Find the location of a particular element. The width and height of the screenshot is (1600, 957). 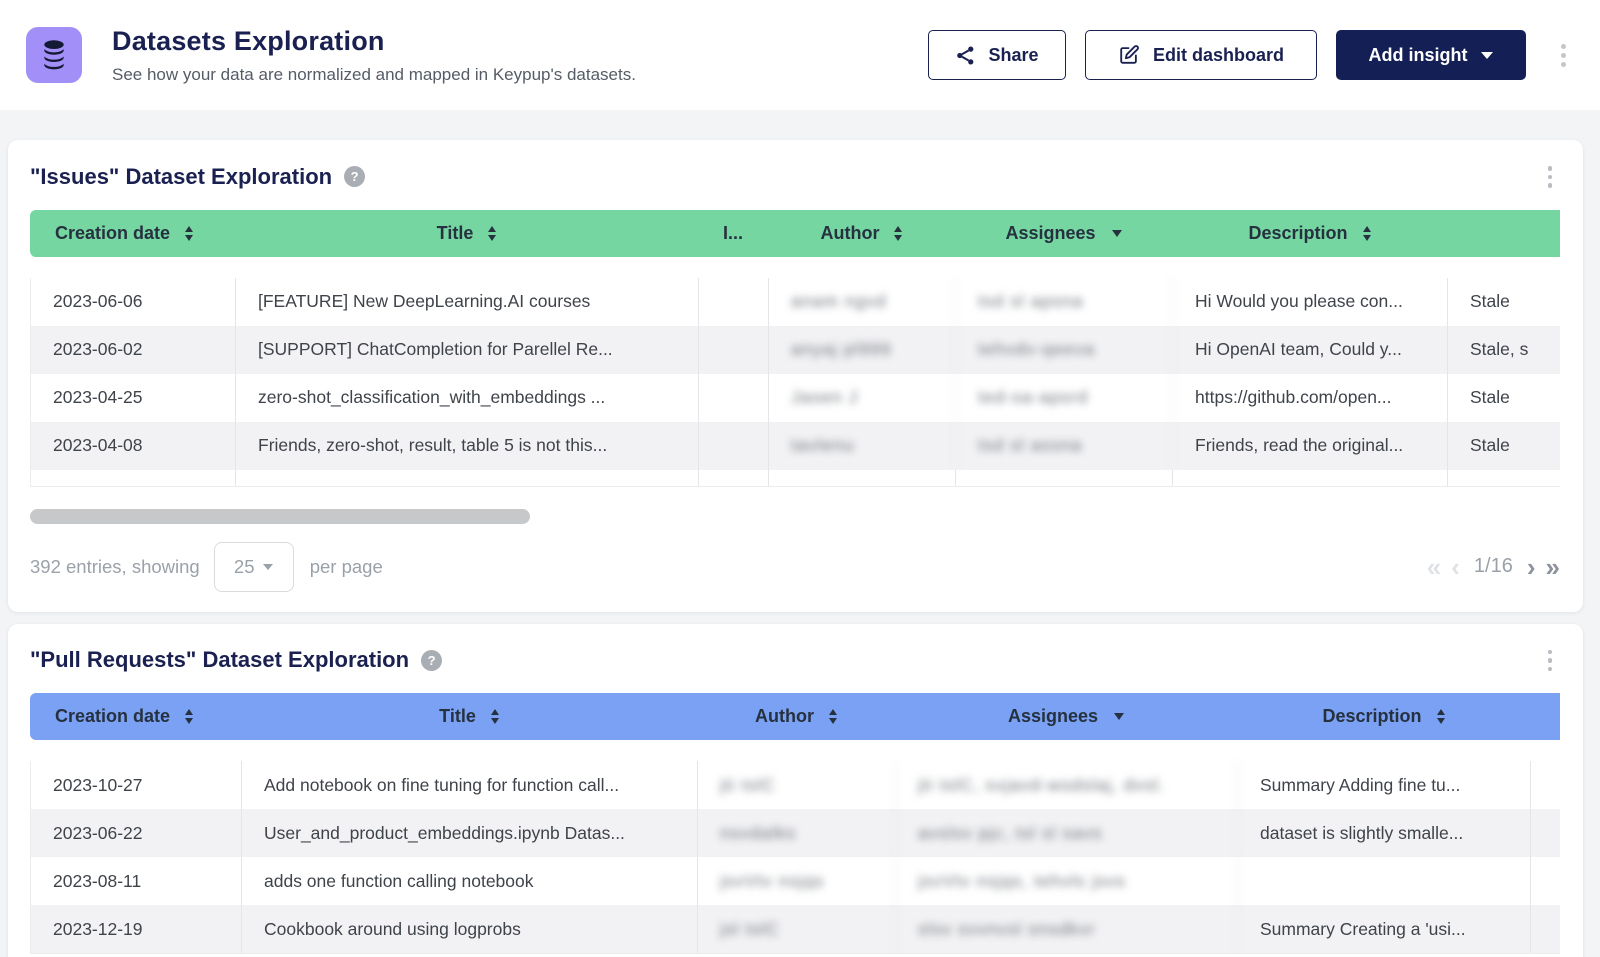

cell-author-redacted: jti tslC is located at coordinates (797, 785).